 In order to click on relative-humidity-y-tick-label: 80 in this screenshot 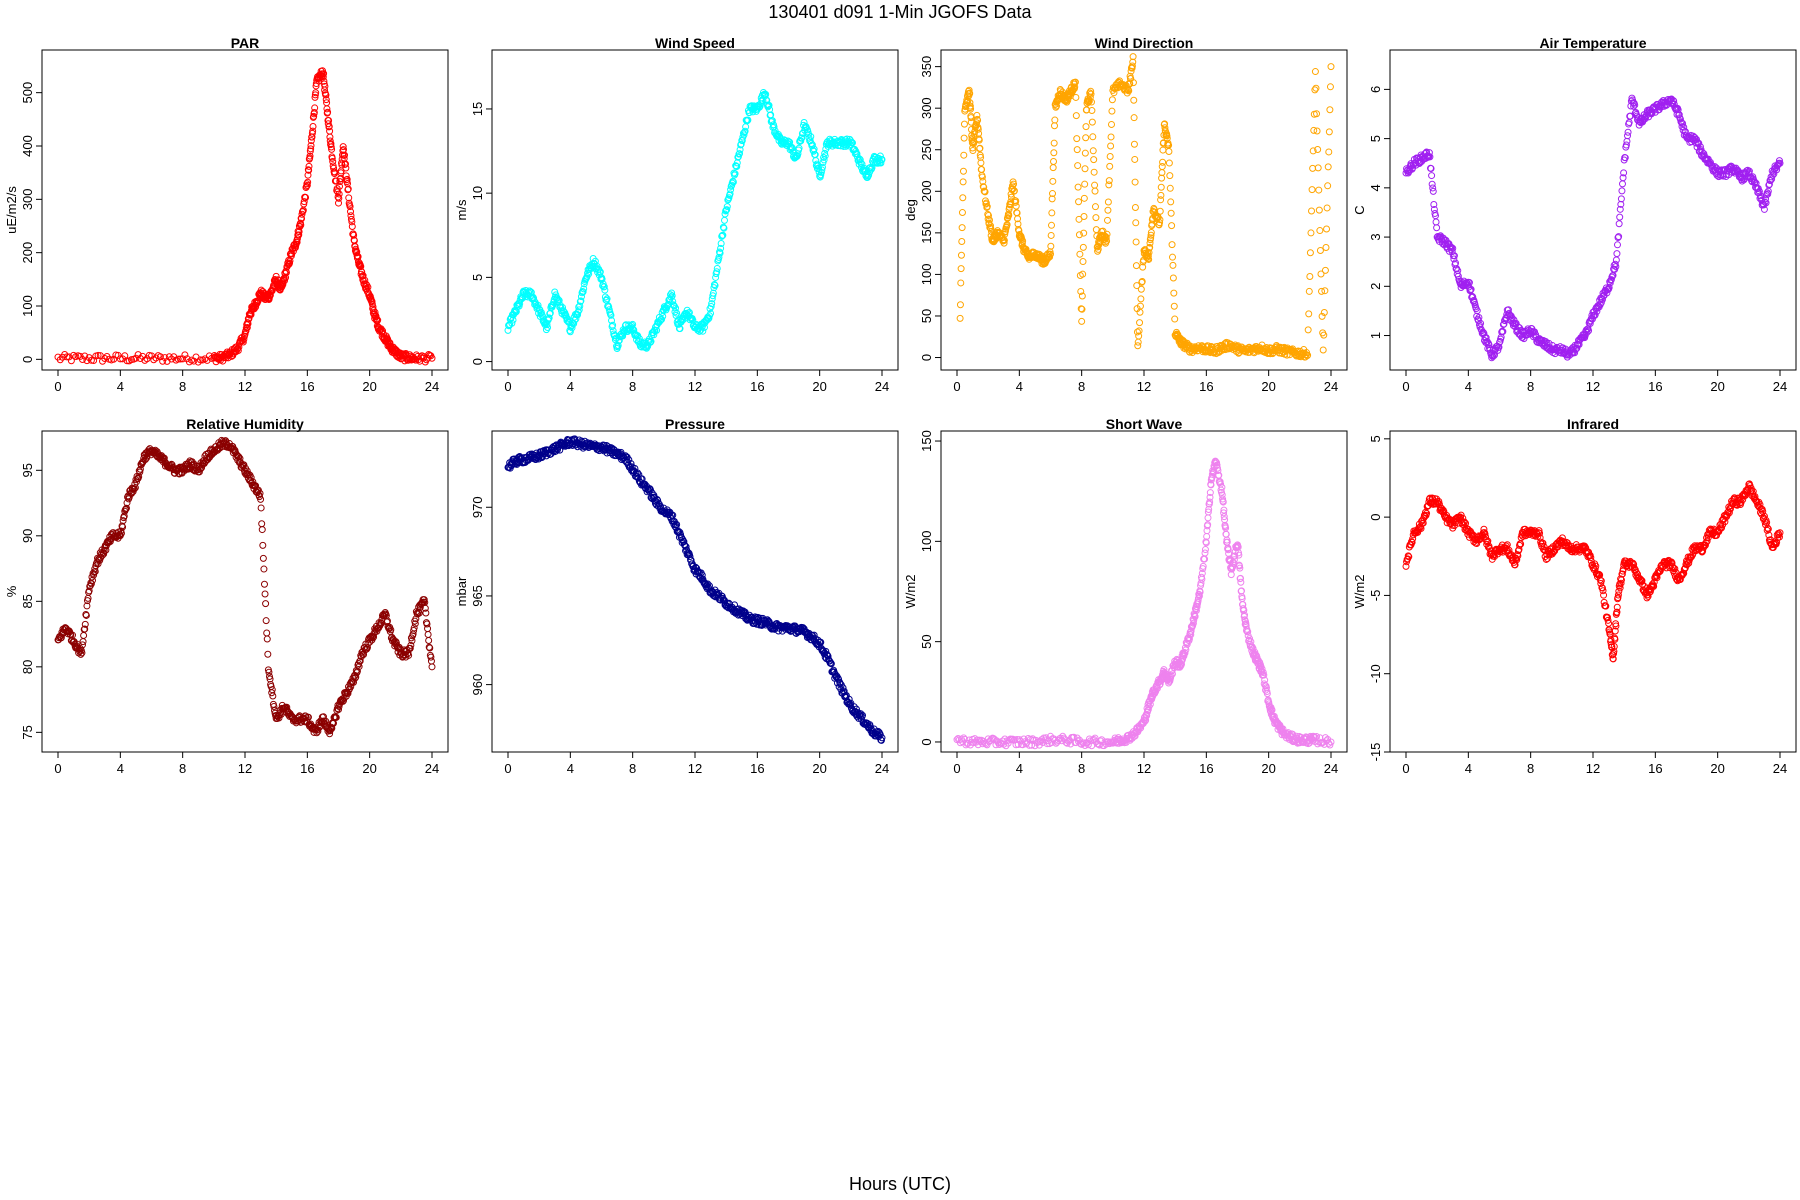, I will do `click(27, 667)`.